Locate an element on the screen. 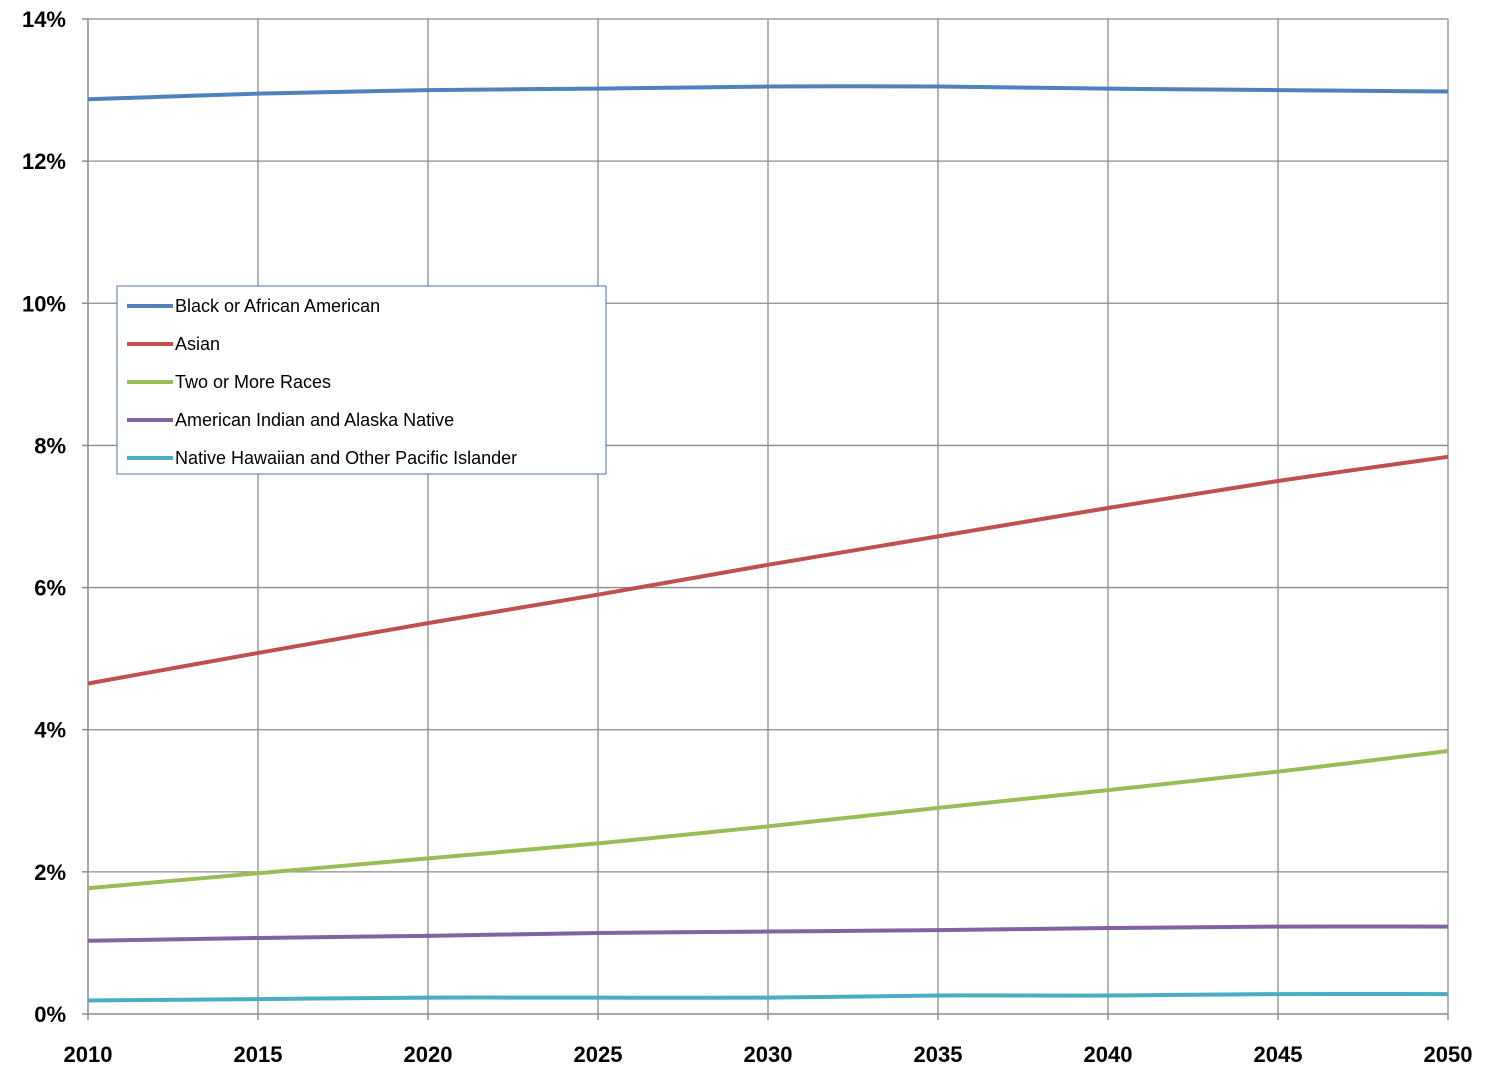 This screenshot has width=1491, height=1073. y-tick-label: 8% is located at coordinates (50, 445).